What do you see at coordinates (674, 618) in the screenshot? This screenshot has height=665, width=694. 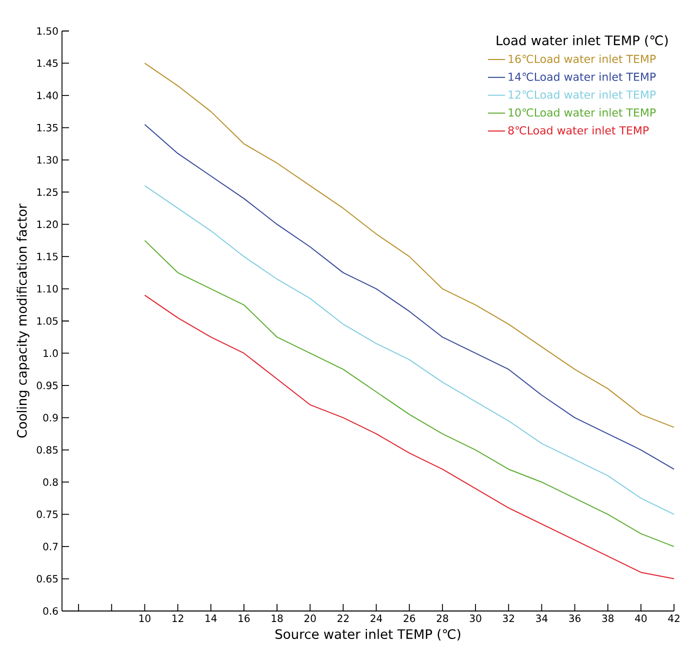 I see `x-tick-label: 42` at bounding box center [674, 618].